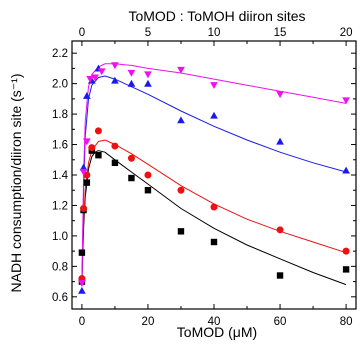  Describe the element at coordinates (214, 322) in the screenshot. I see `x-tick-label: 40` at that location.